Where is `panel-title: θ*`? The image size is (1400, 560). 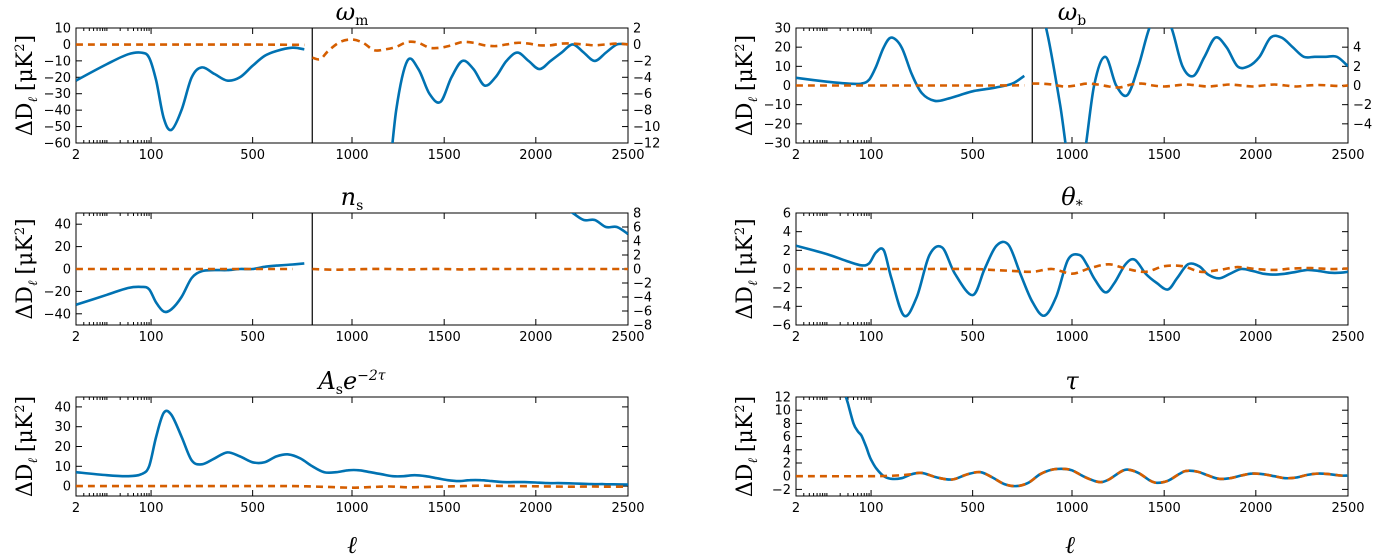
panel-title: θ* is located at coordinates (1071, 198).